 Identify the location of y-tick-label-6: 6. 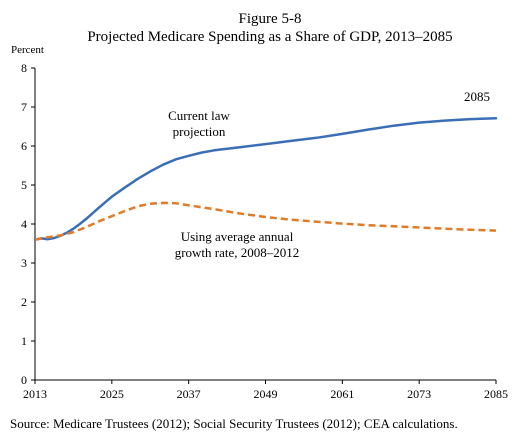
(24, 146).